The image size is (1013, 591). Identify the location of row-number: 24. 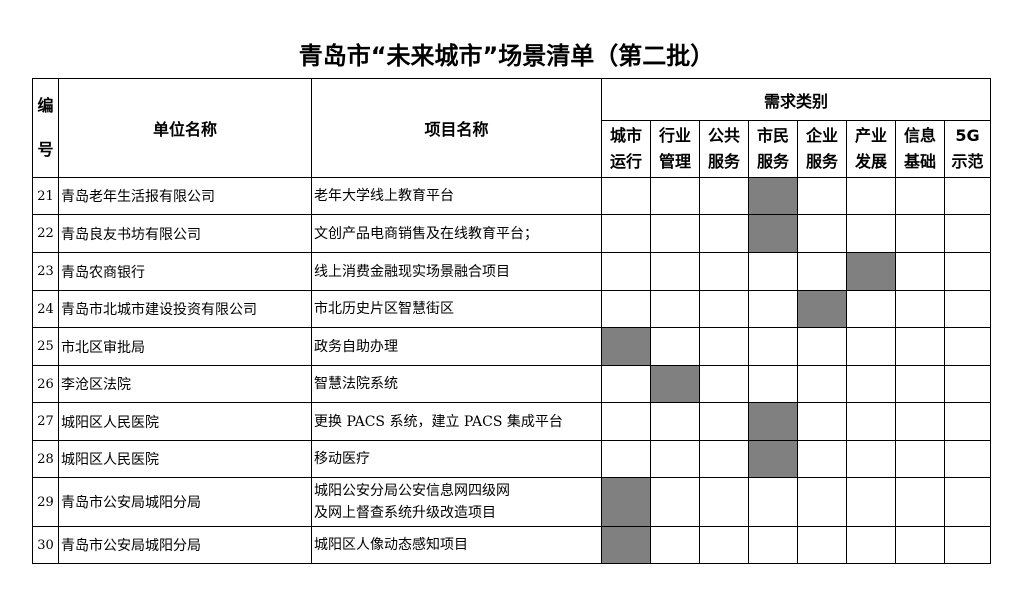
(45, 309).